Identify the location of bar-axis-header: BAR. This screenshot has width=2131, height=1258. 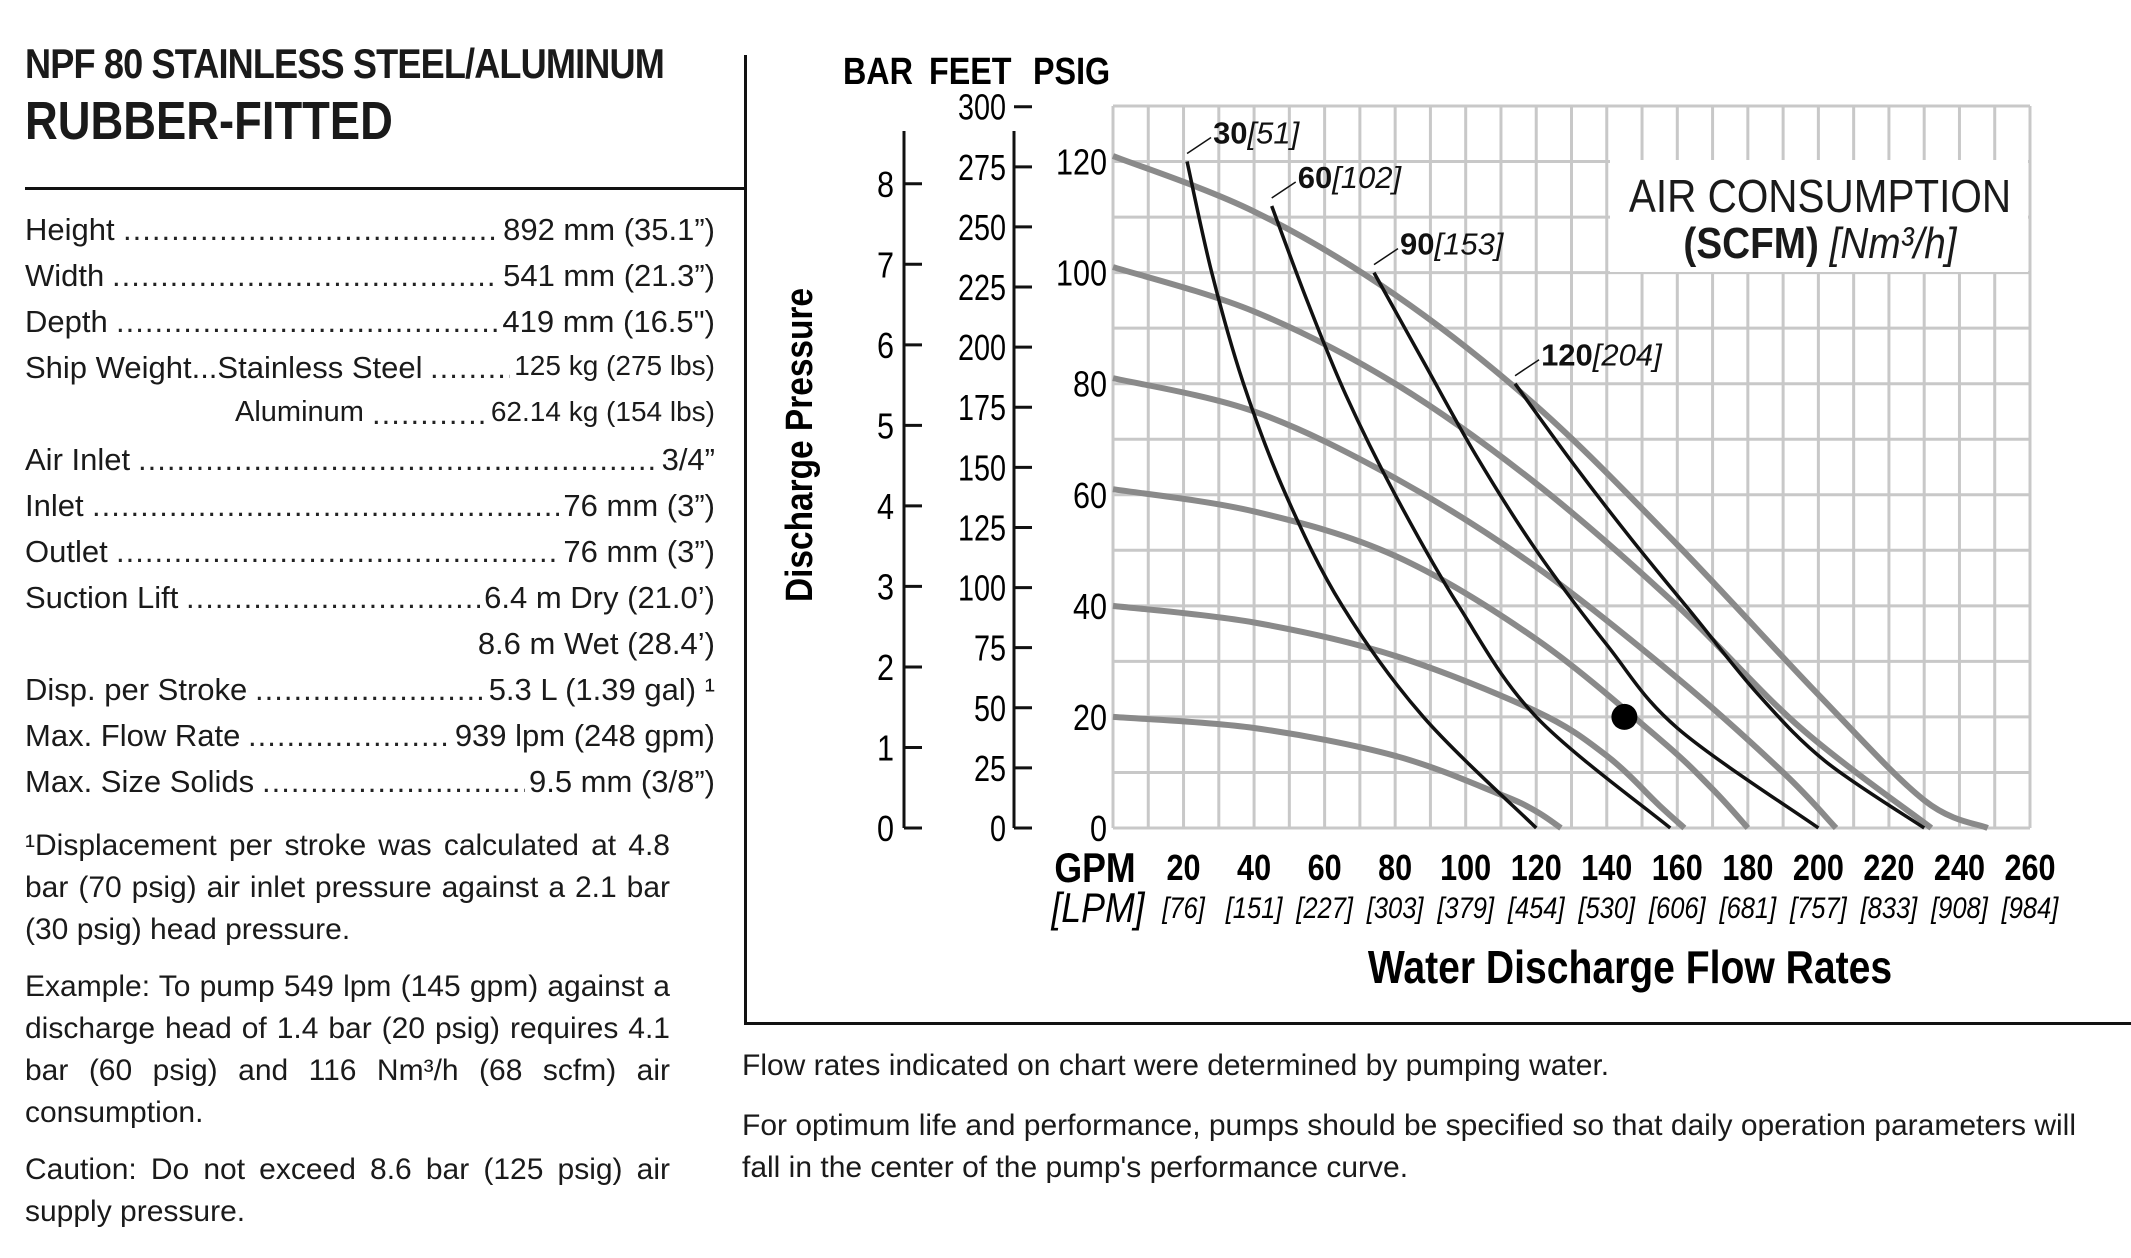
(878, 72).